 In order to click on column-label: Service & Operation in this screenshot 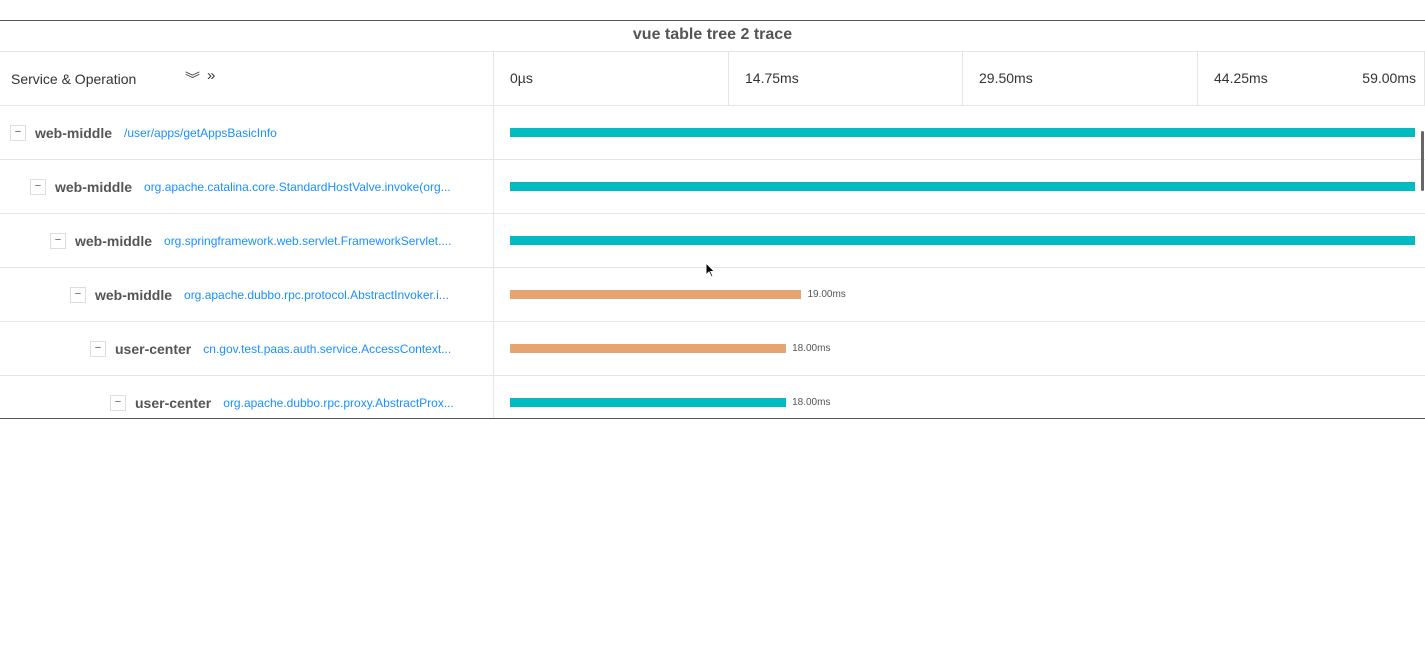, I will do `click(74, 78)`.